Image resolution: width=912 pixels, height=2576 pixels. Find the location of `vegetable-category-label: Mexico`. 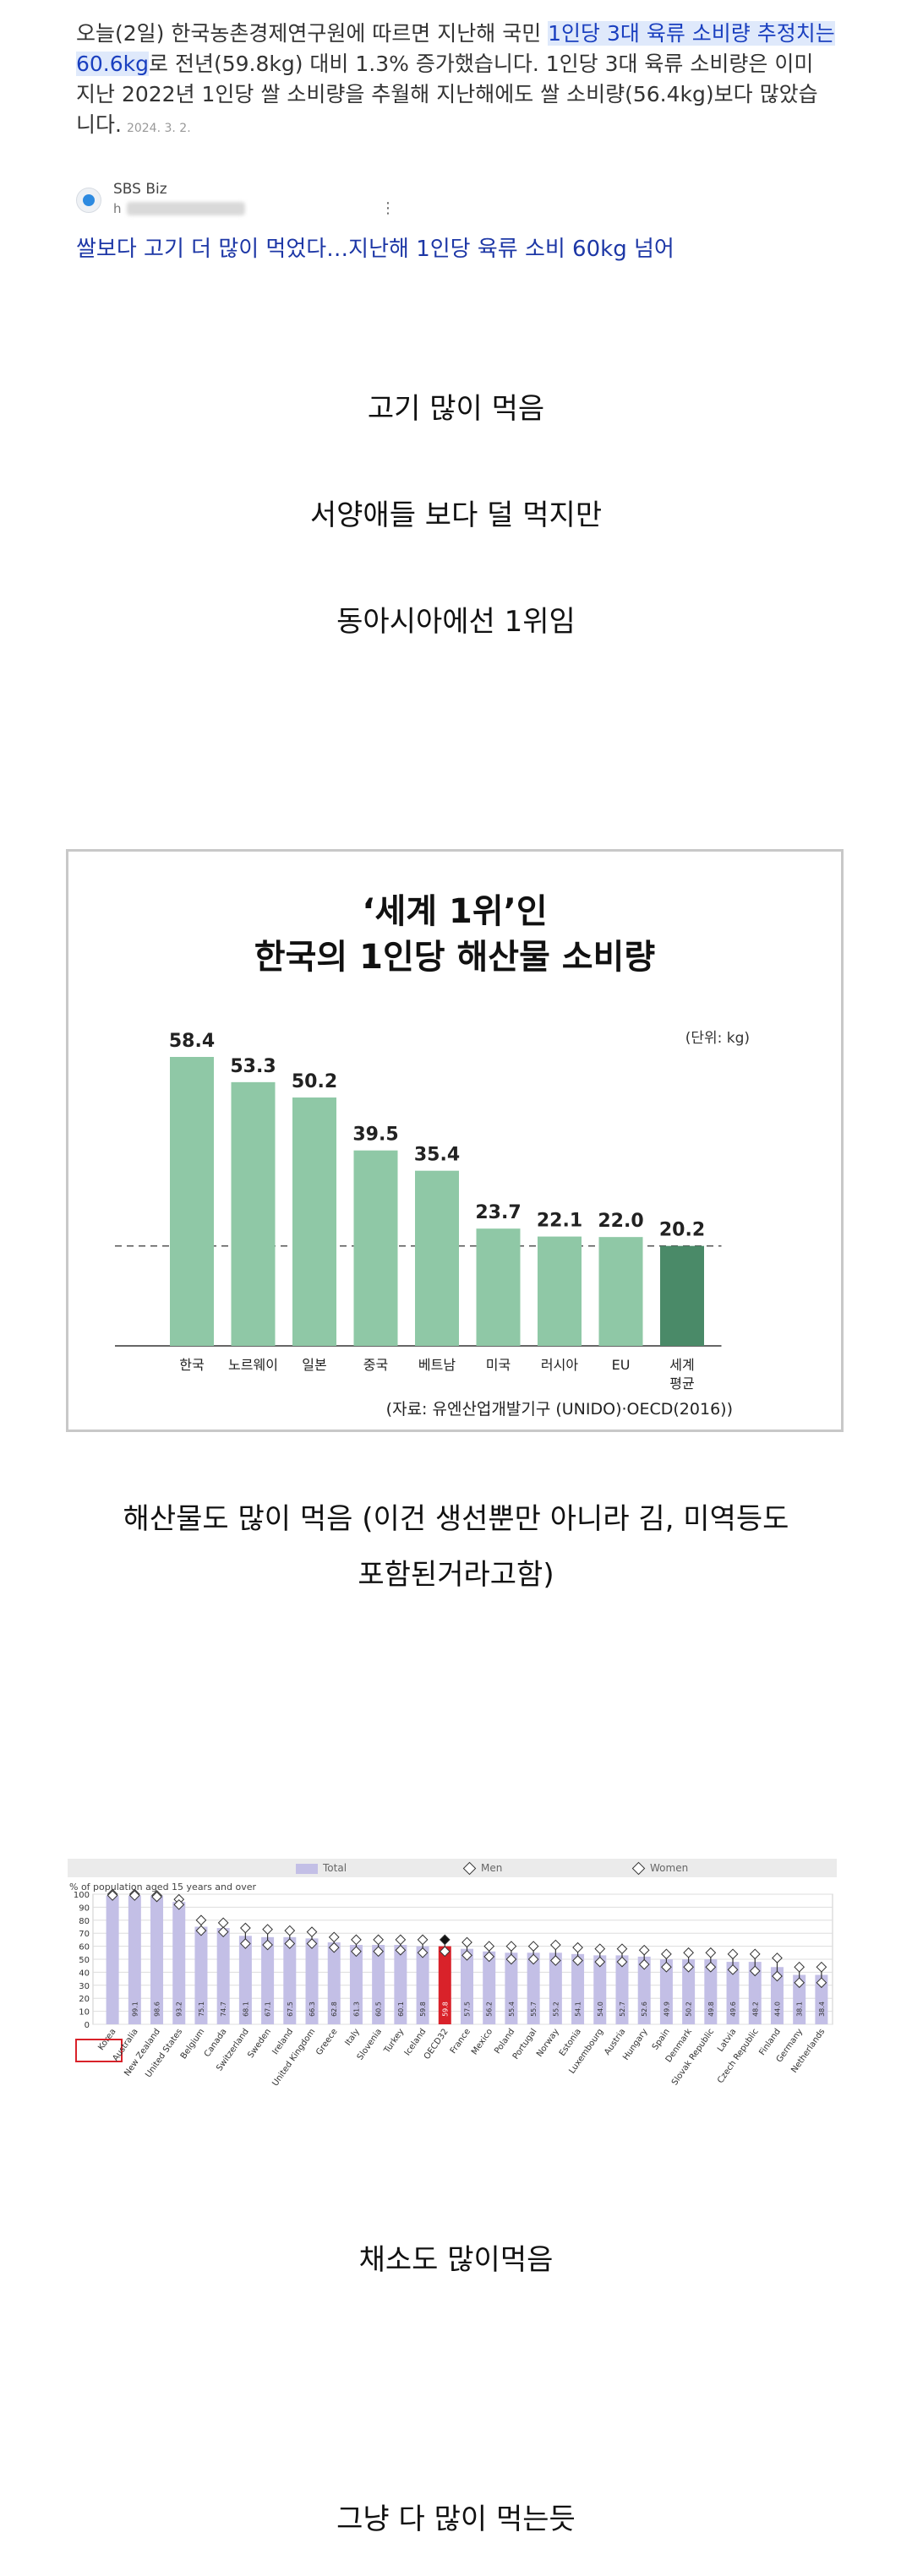

vegetable-category-label: Mexico is located at coordinates (482, 2041).